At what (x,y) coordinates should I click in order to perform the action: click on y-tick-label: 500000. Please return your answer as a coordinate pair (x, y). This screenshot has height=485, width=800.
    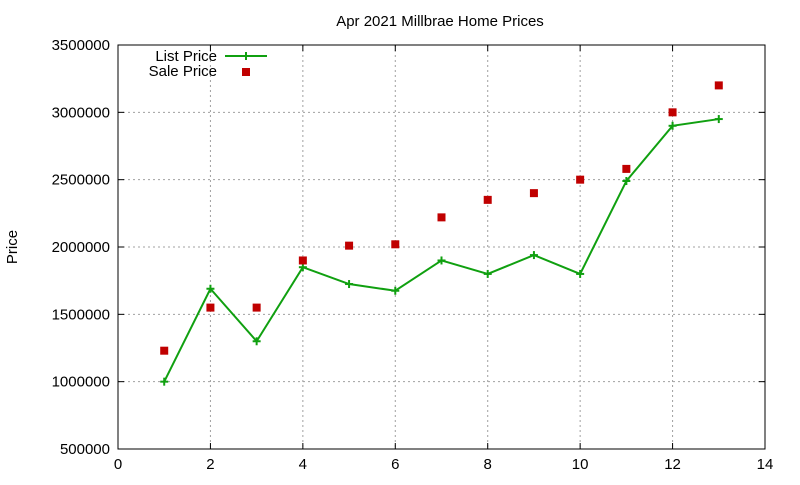
    Looking at the image, I should click on (85, 449).